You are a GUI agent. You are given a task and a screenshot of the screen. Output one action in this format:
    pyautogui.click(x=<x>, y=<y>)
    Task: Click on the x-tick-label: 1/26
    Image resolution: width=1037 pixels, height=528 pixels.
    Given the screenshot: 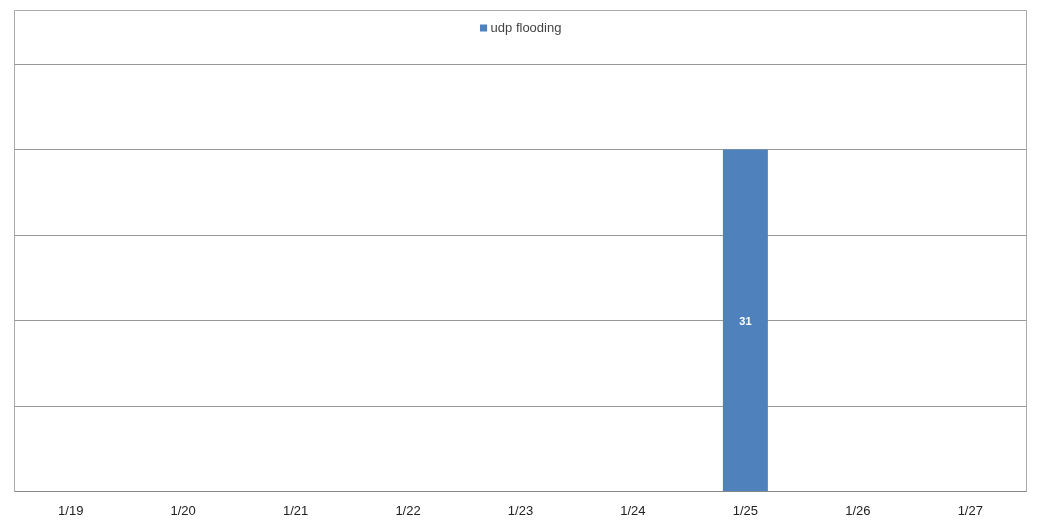 What is the action you would take?
    pyautogui.click(x=858, y=510)
    